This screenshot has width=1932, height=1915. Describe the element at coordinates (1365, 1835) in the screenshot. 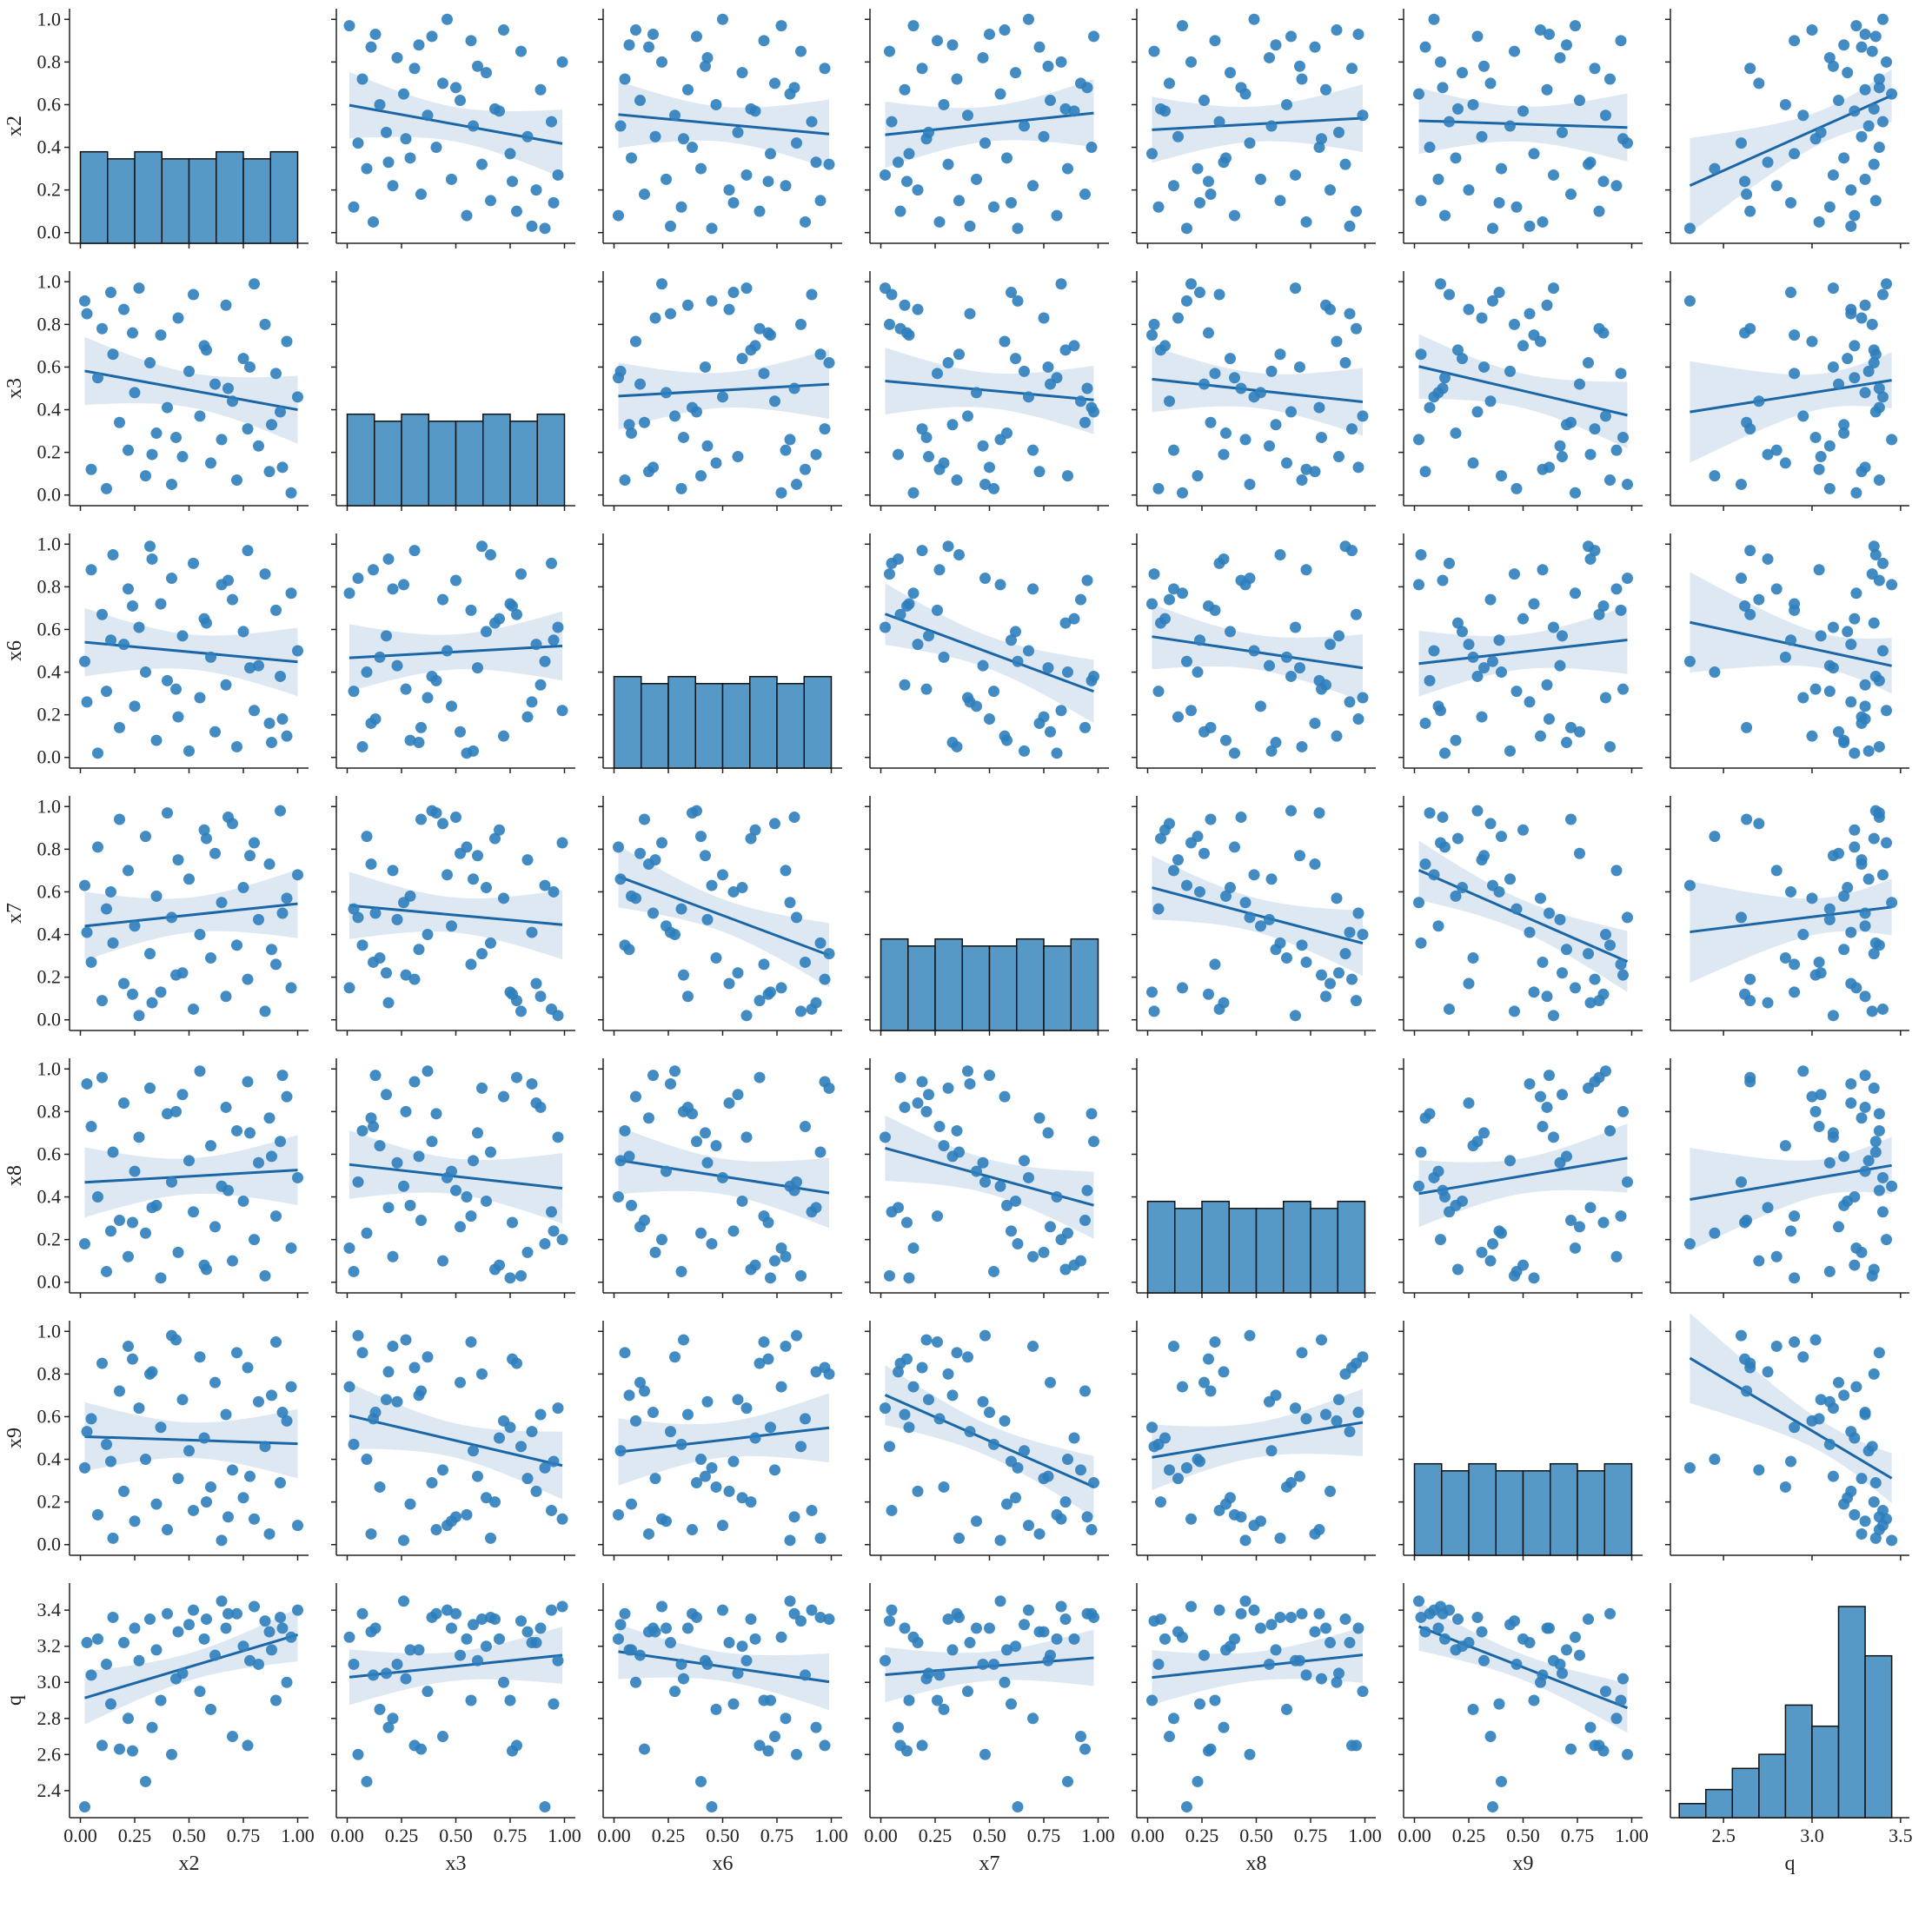

I see `x-tick-label: 1.00` at that location.